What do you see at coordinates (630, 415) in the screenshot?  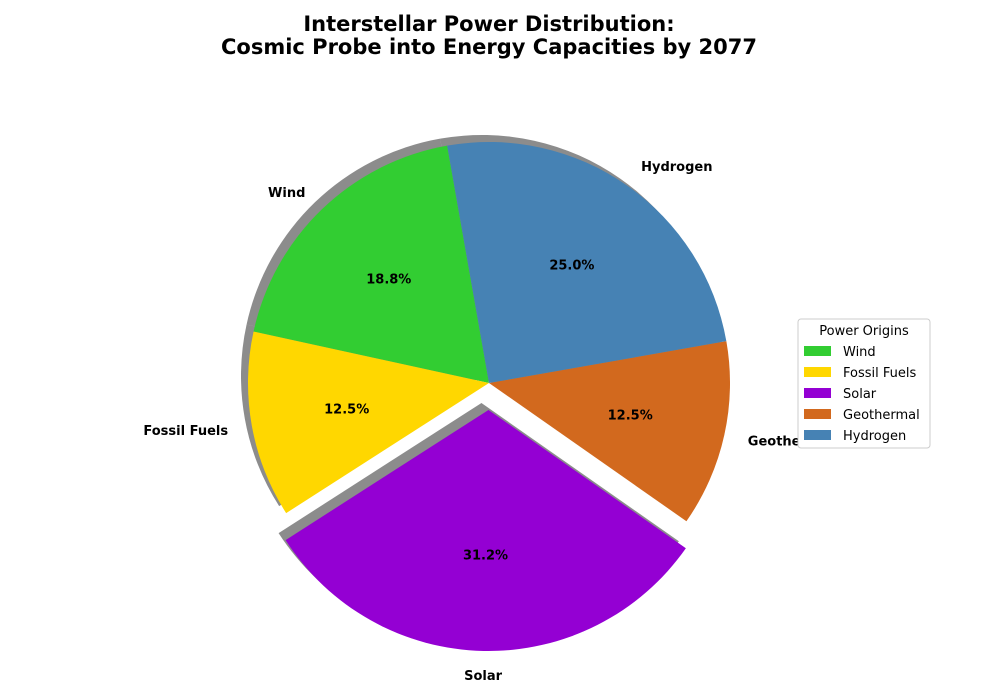 I see `pct-label-geothermal: 12.5%` at bounding box center [630, 415].